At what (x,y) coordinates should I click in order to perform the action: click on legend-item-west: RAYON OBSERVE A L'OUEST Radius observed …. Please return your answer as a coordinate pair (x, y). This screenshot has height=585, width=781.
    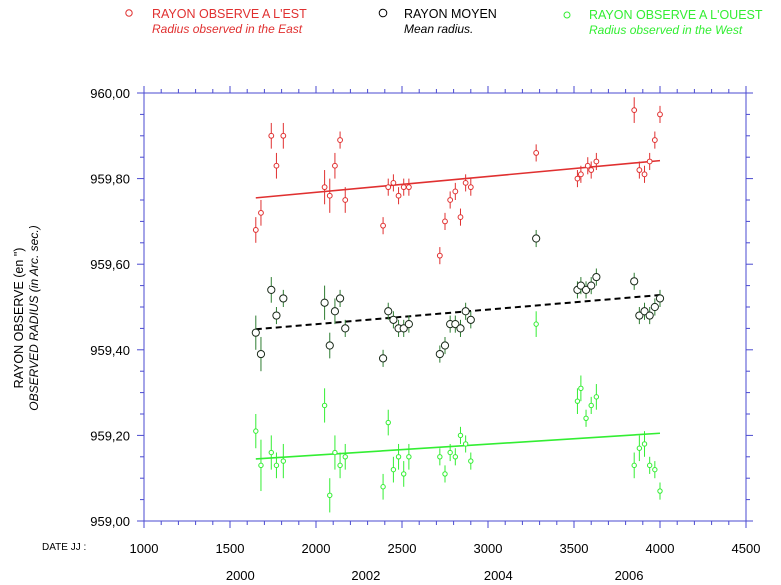
    Looking at the image, I should click on (663, 22).